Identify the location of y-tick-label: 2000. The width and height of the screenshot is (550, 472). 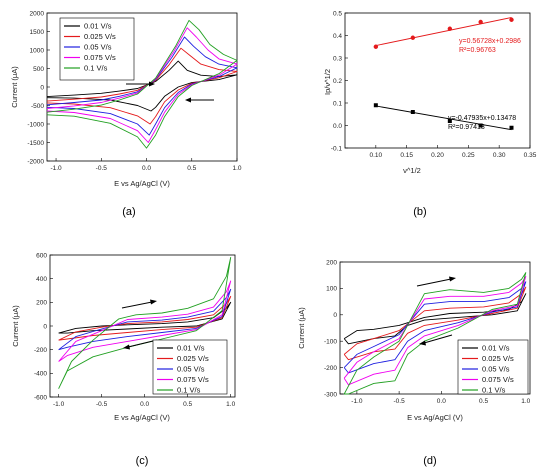
(37, 13).